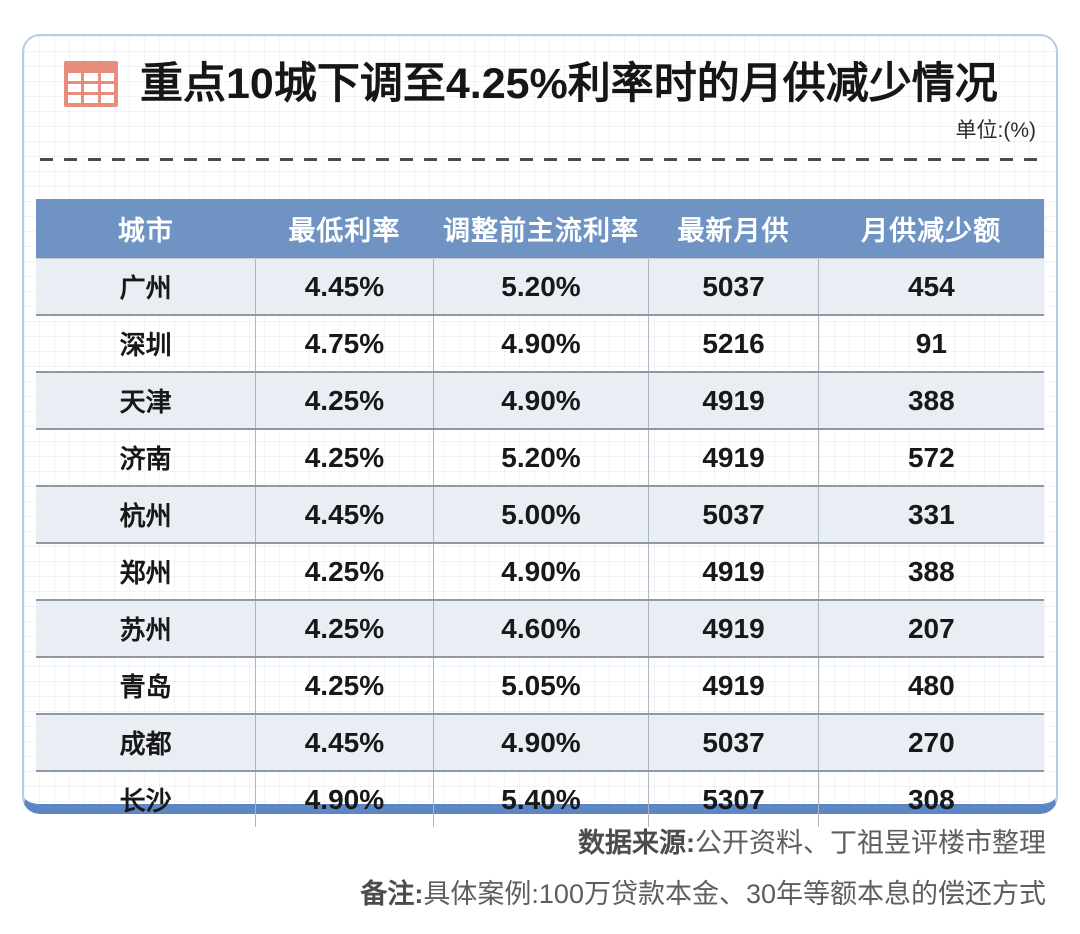  Describe the element at coordinates (734, 894) in the screenshot. I see `note-text: 具体案例:100万贷款本金、30年等额本息的偿还方式` at that location.